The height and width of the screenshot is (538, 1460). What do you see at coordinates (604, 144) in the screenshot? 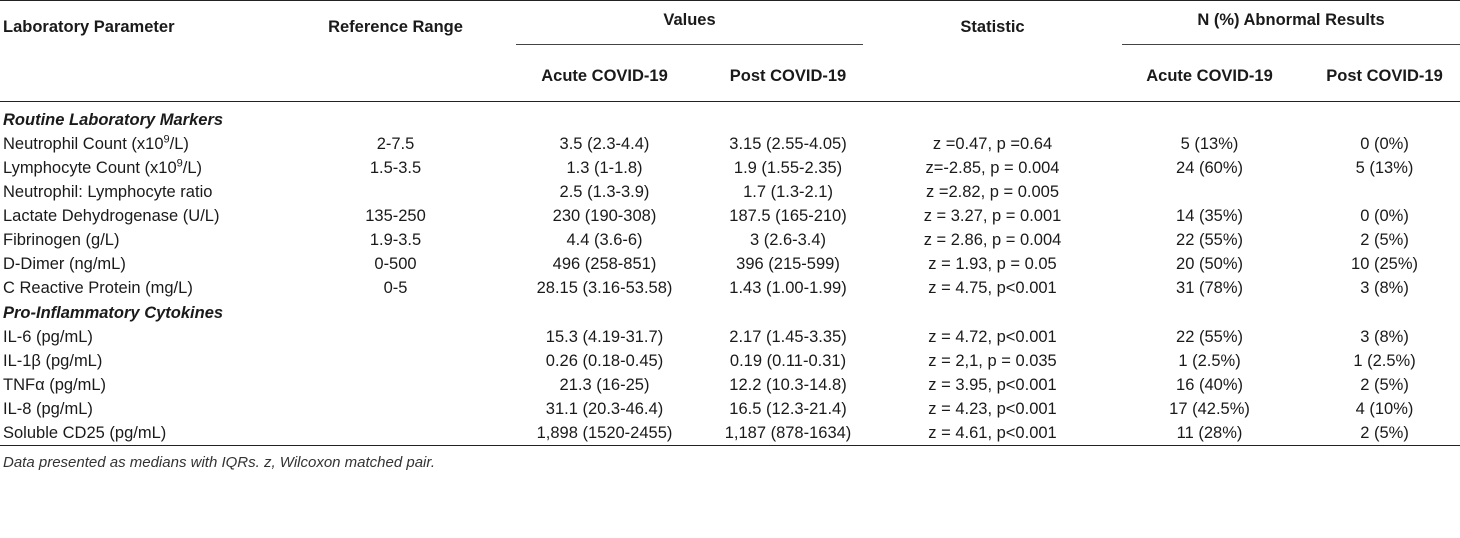
I see `cell-acute-value: 3.5 (2.3-4.4)` at bounding box center [604, 144].